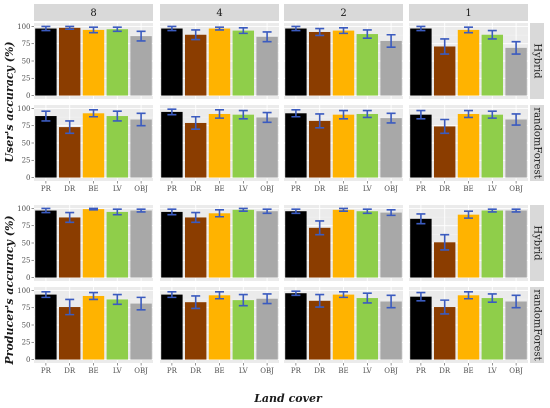 The image size is (550, 408). I want to click on y-tick-label: 50, so click(26, 143).